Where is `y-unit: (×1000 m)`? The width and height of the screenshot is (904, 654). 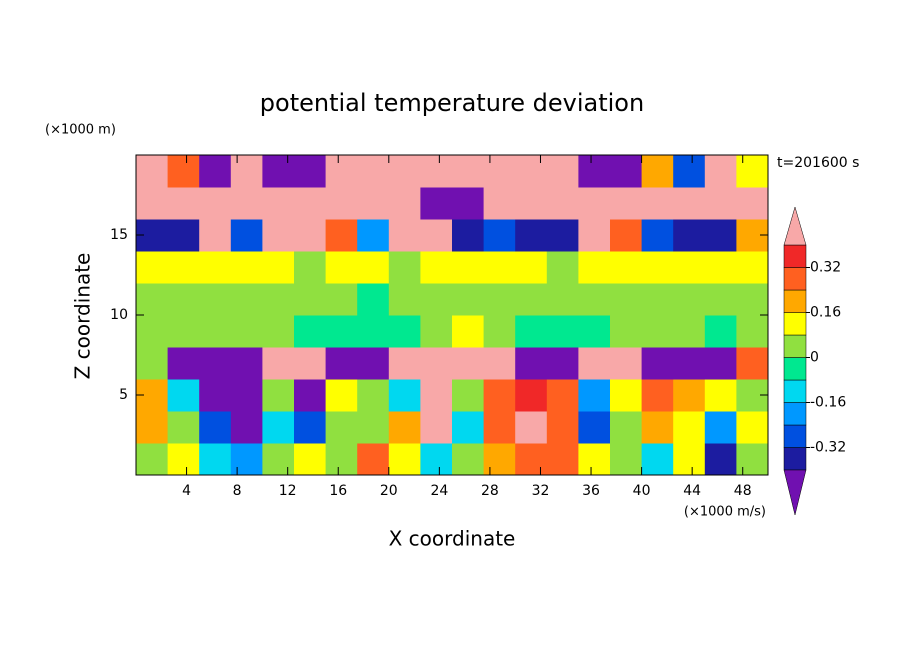
y-unit: (×1000 m) is located at coordinates (80, 130).